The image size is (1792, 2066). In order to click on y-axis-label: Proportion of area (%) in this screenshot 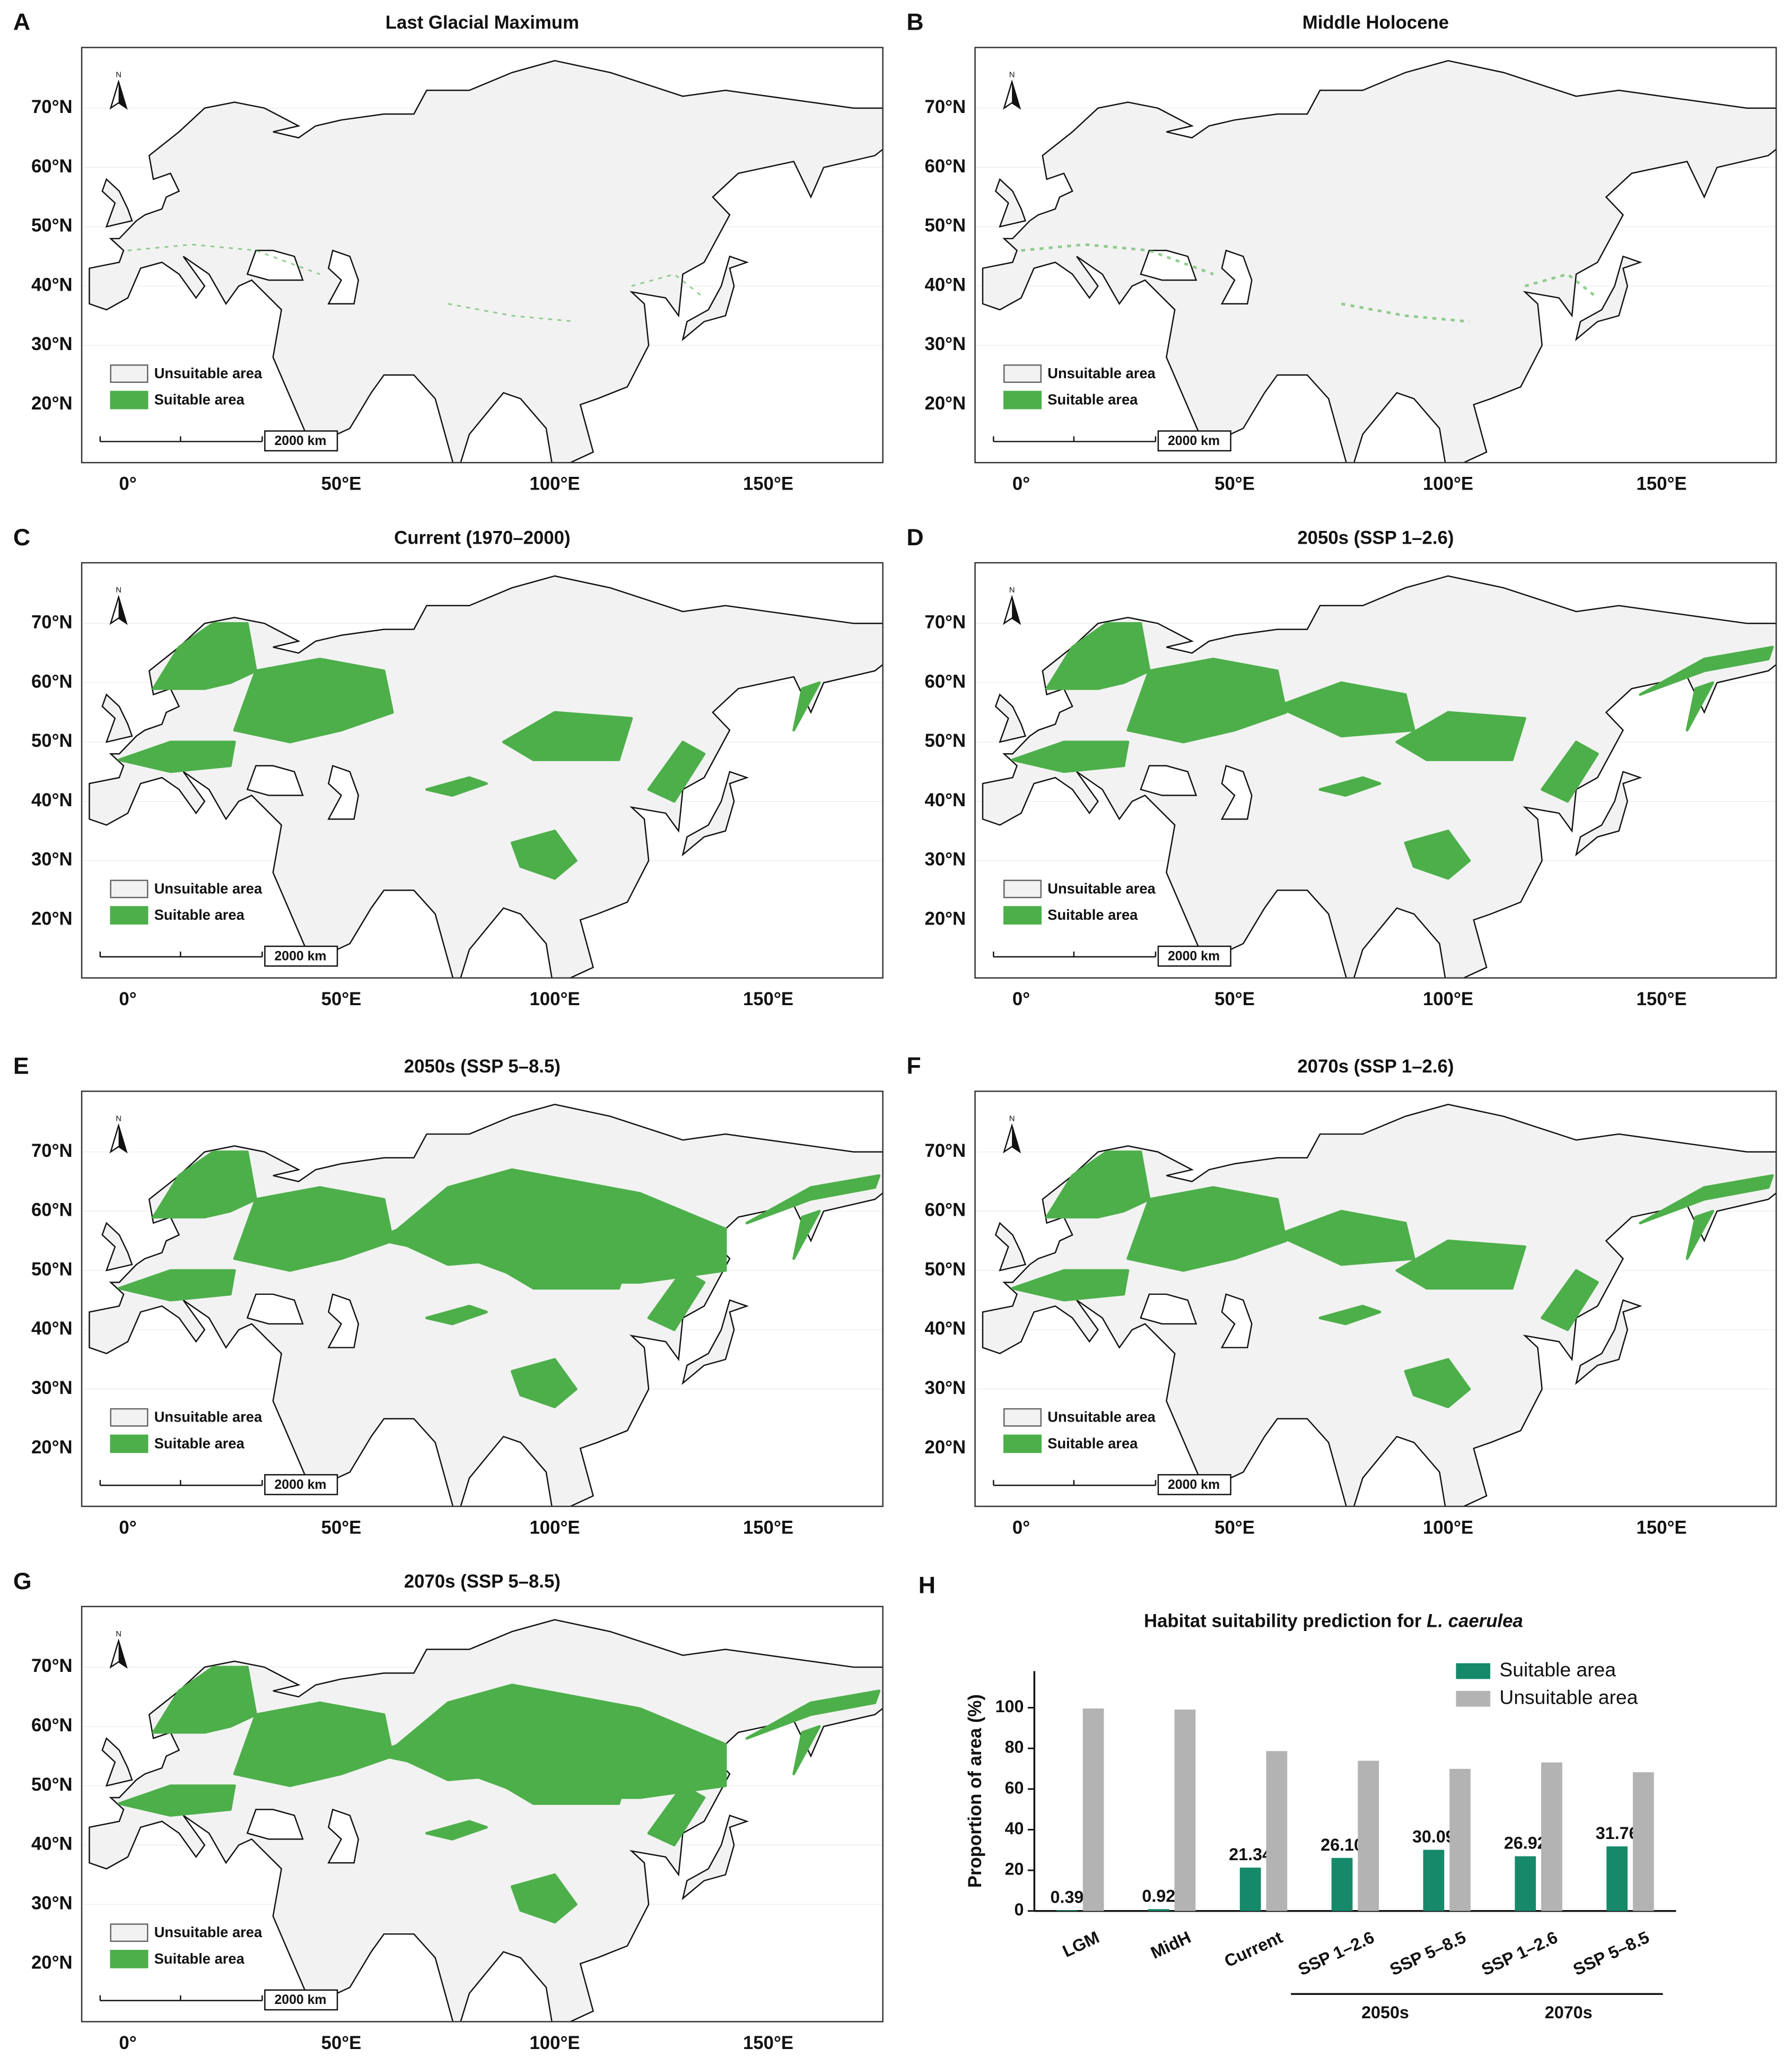, I will do `click(975, 1791)`.